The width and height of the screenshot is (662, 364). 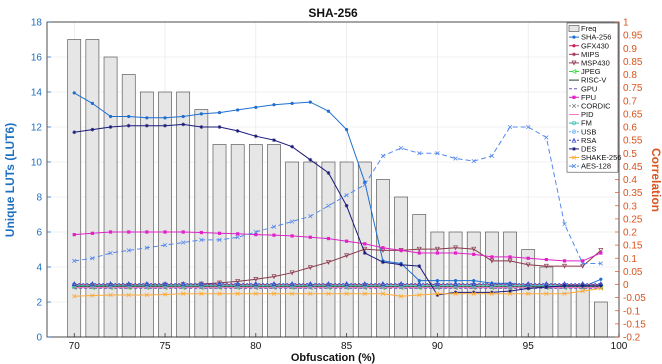 I want to click on y-right-tick-label: 0.45, so click(x=633, y=167).